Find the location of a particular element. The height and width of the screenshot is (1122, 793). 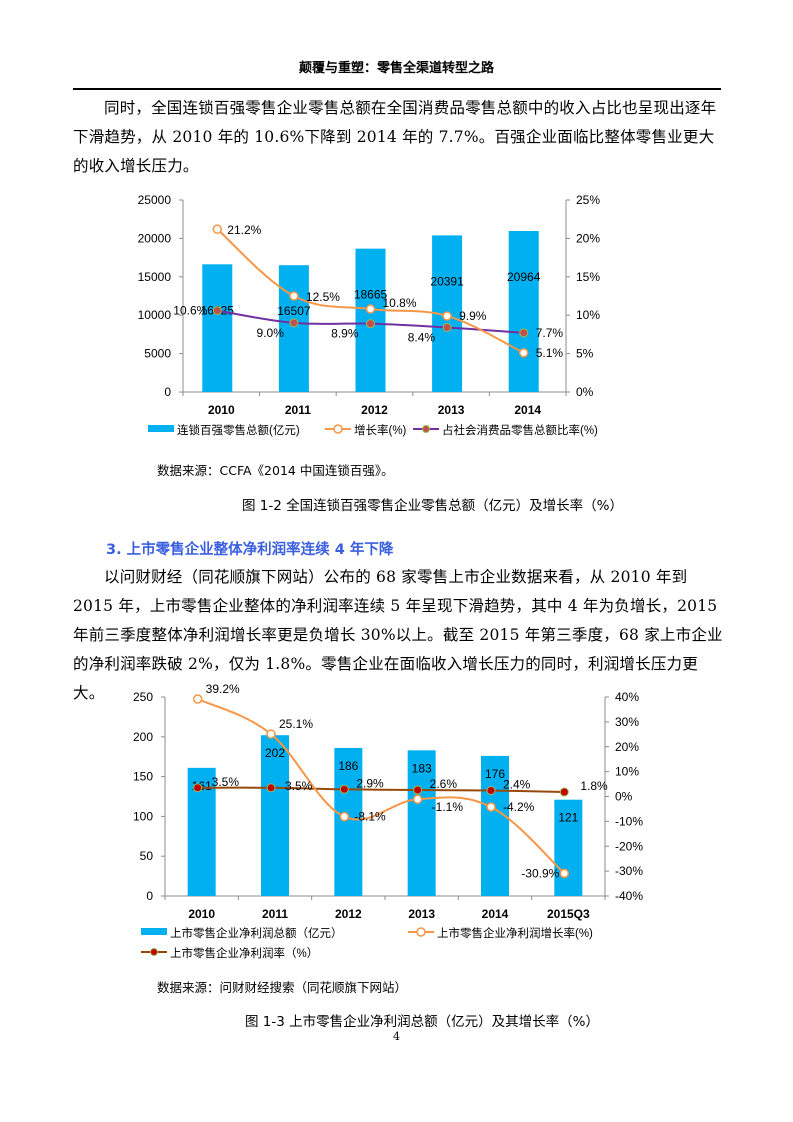

growth-line is located at coordinates (381, 786).